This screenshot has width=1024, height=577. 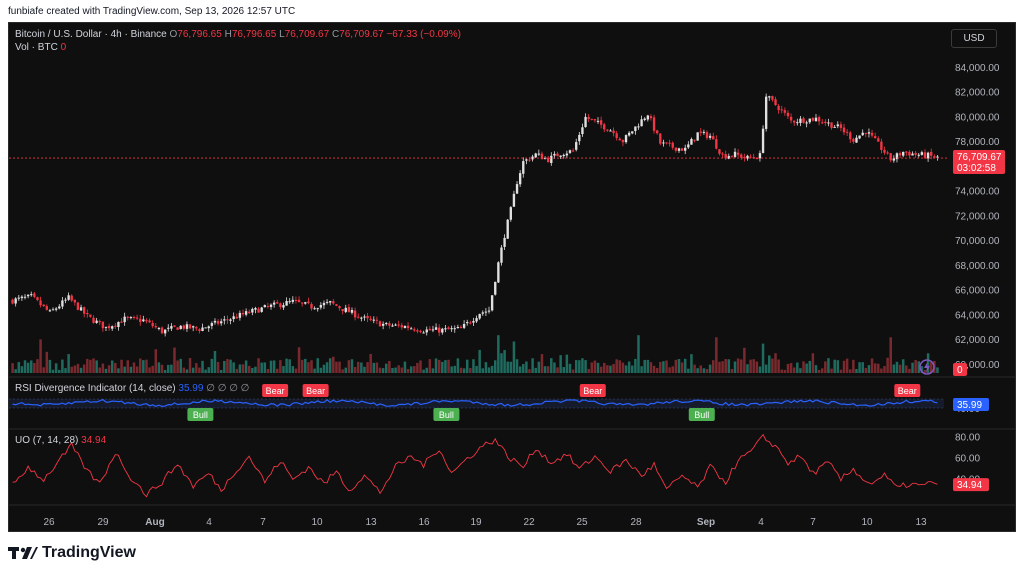 I want to click on time-axis-tick: Sep, so click(x=706, y=522).